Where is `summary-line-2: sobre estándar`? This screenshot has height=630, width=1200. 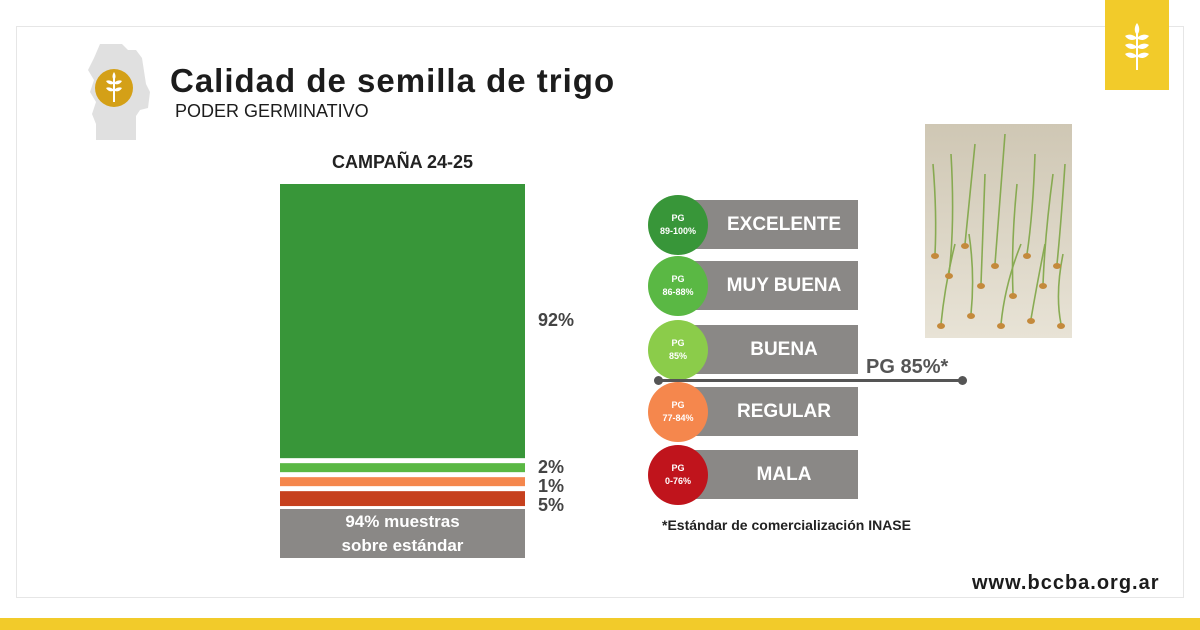
summary-line-2: sobre estándar is located at coordinates (402, 545).